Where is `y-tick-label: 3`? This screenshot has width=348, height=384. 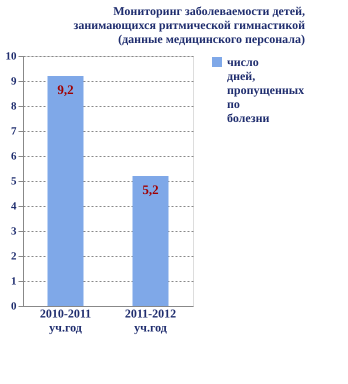 y-tick-label: 3 is located at coordinates (14, 232).